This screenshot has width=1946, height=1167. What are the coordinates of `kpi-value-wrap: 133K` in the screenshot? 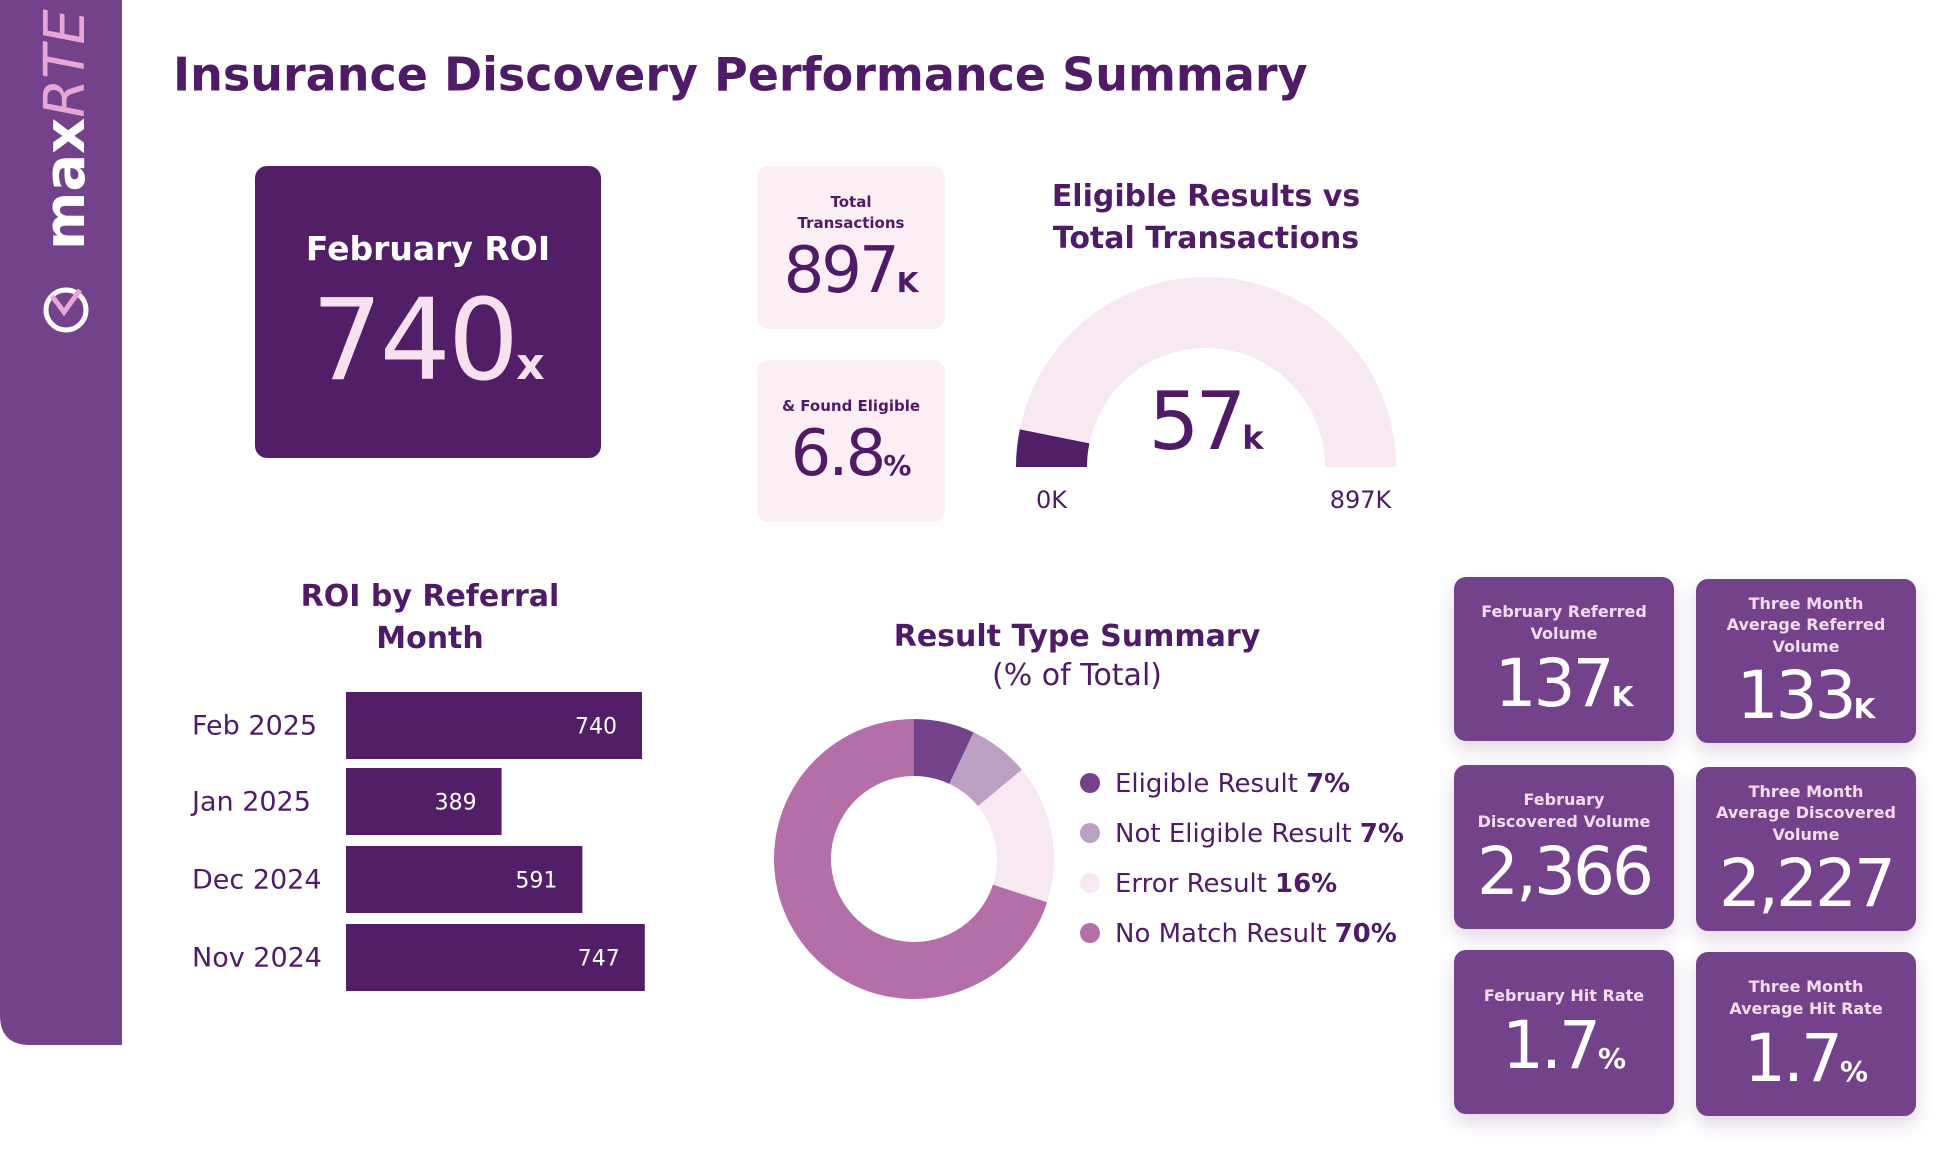 It's located at (1806, 696).